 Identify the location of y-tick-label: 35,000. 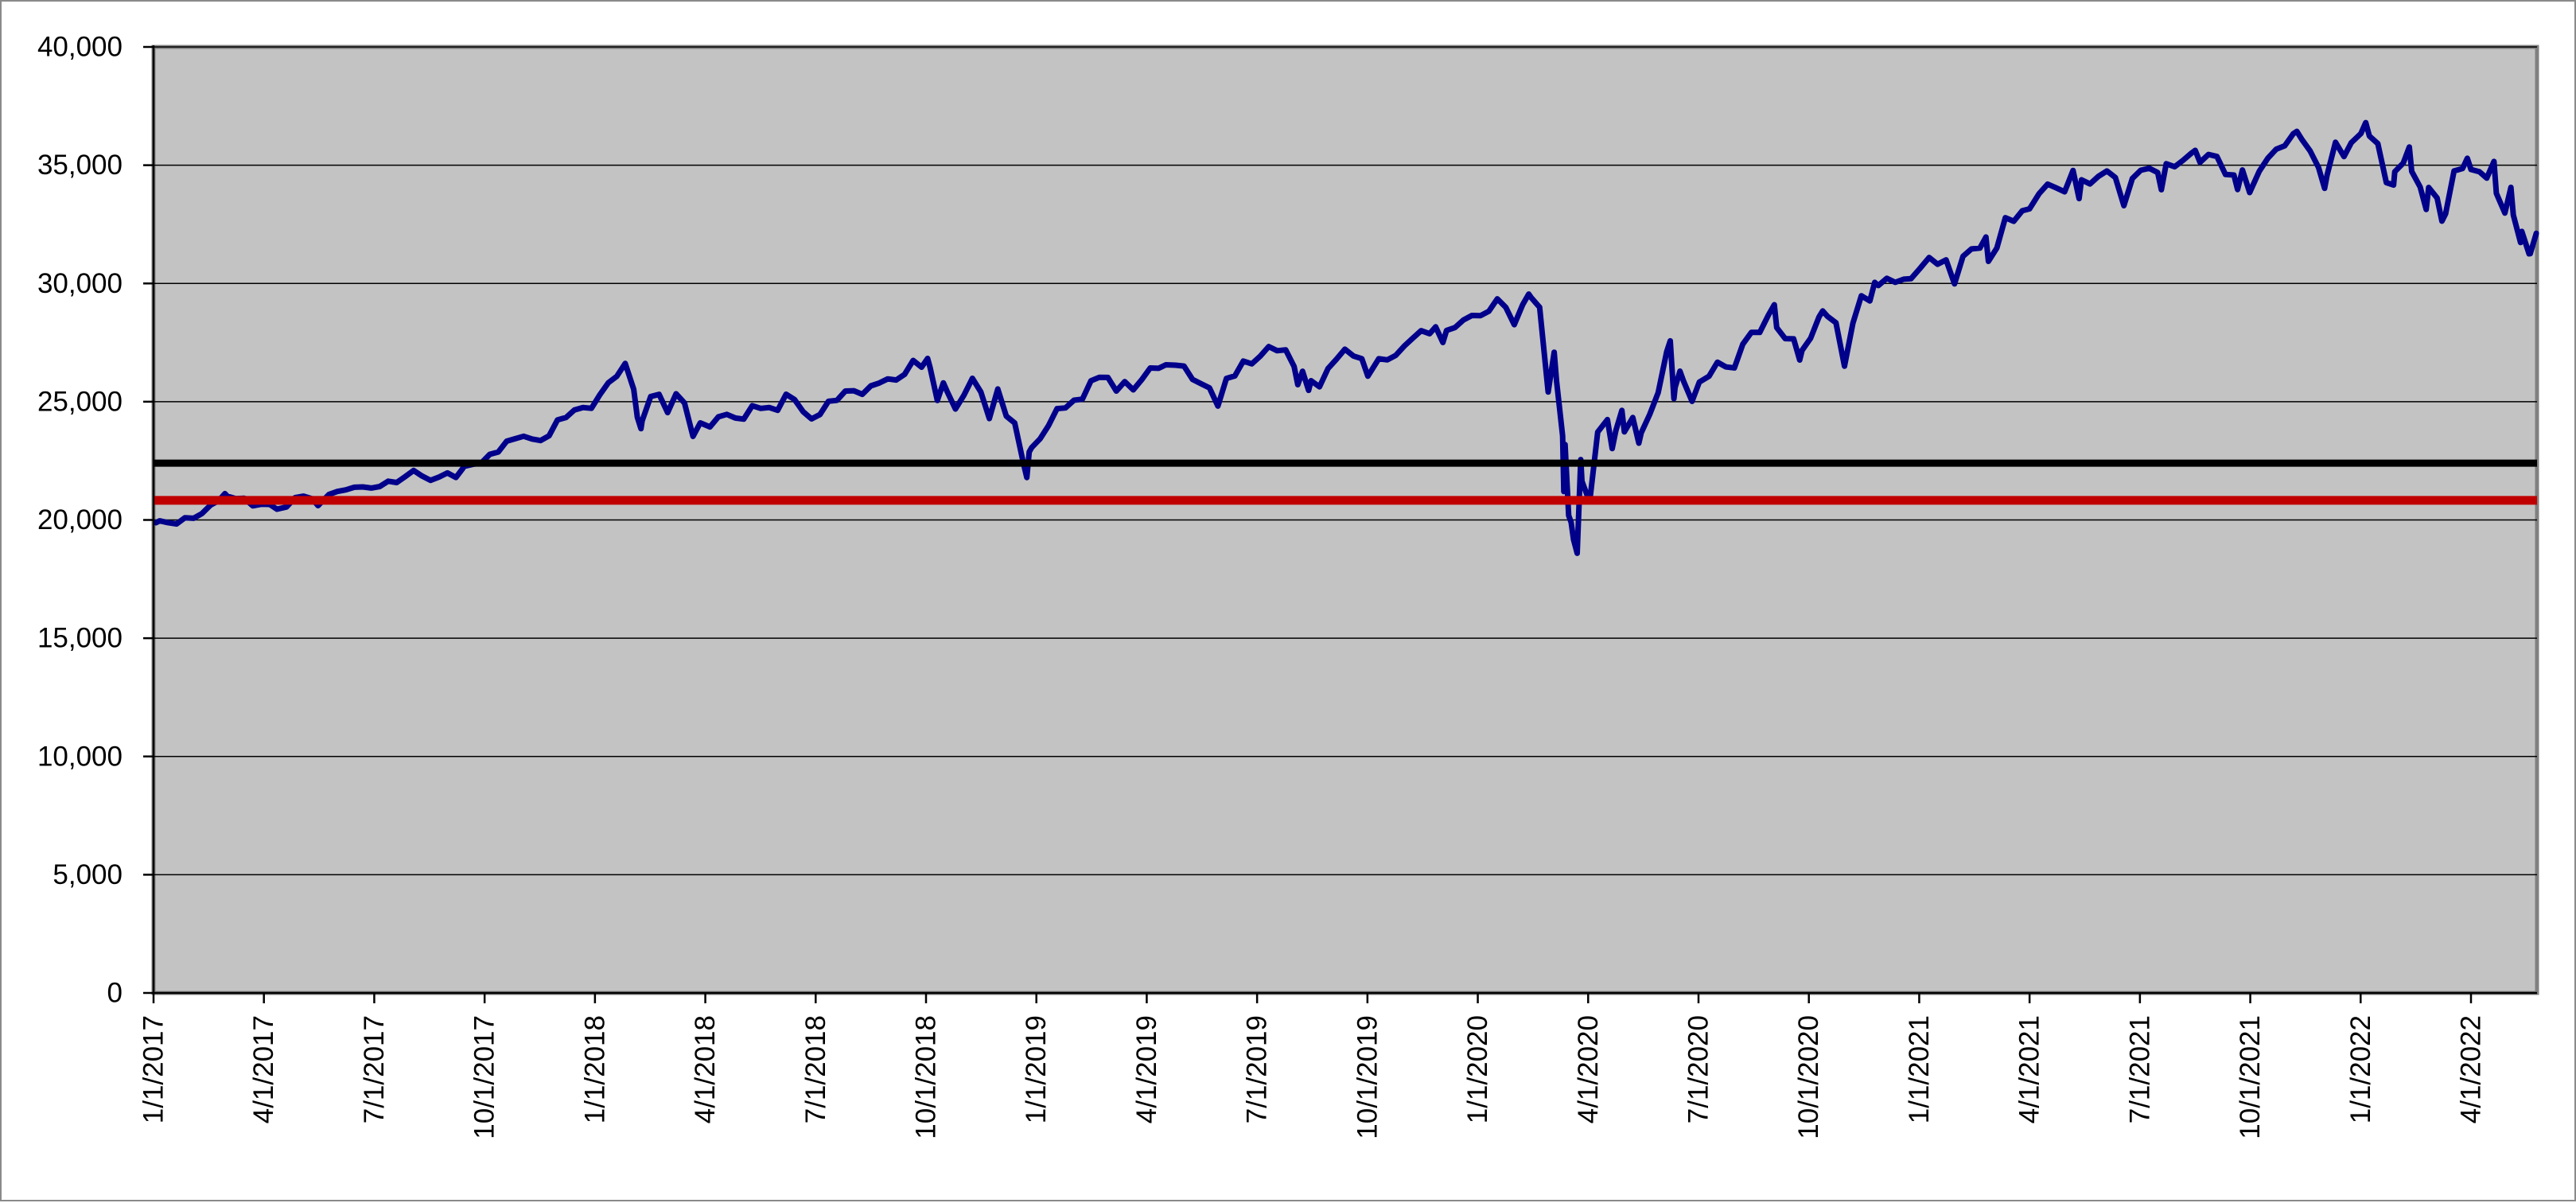
(80, 165).